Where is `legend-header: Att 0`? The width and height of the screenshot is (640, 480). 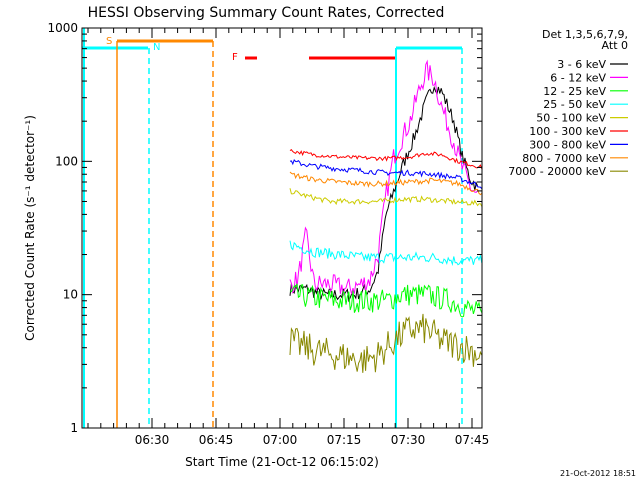 legend-header: Att 0 is located at coordinates (615, 45).